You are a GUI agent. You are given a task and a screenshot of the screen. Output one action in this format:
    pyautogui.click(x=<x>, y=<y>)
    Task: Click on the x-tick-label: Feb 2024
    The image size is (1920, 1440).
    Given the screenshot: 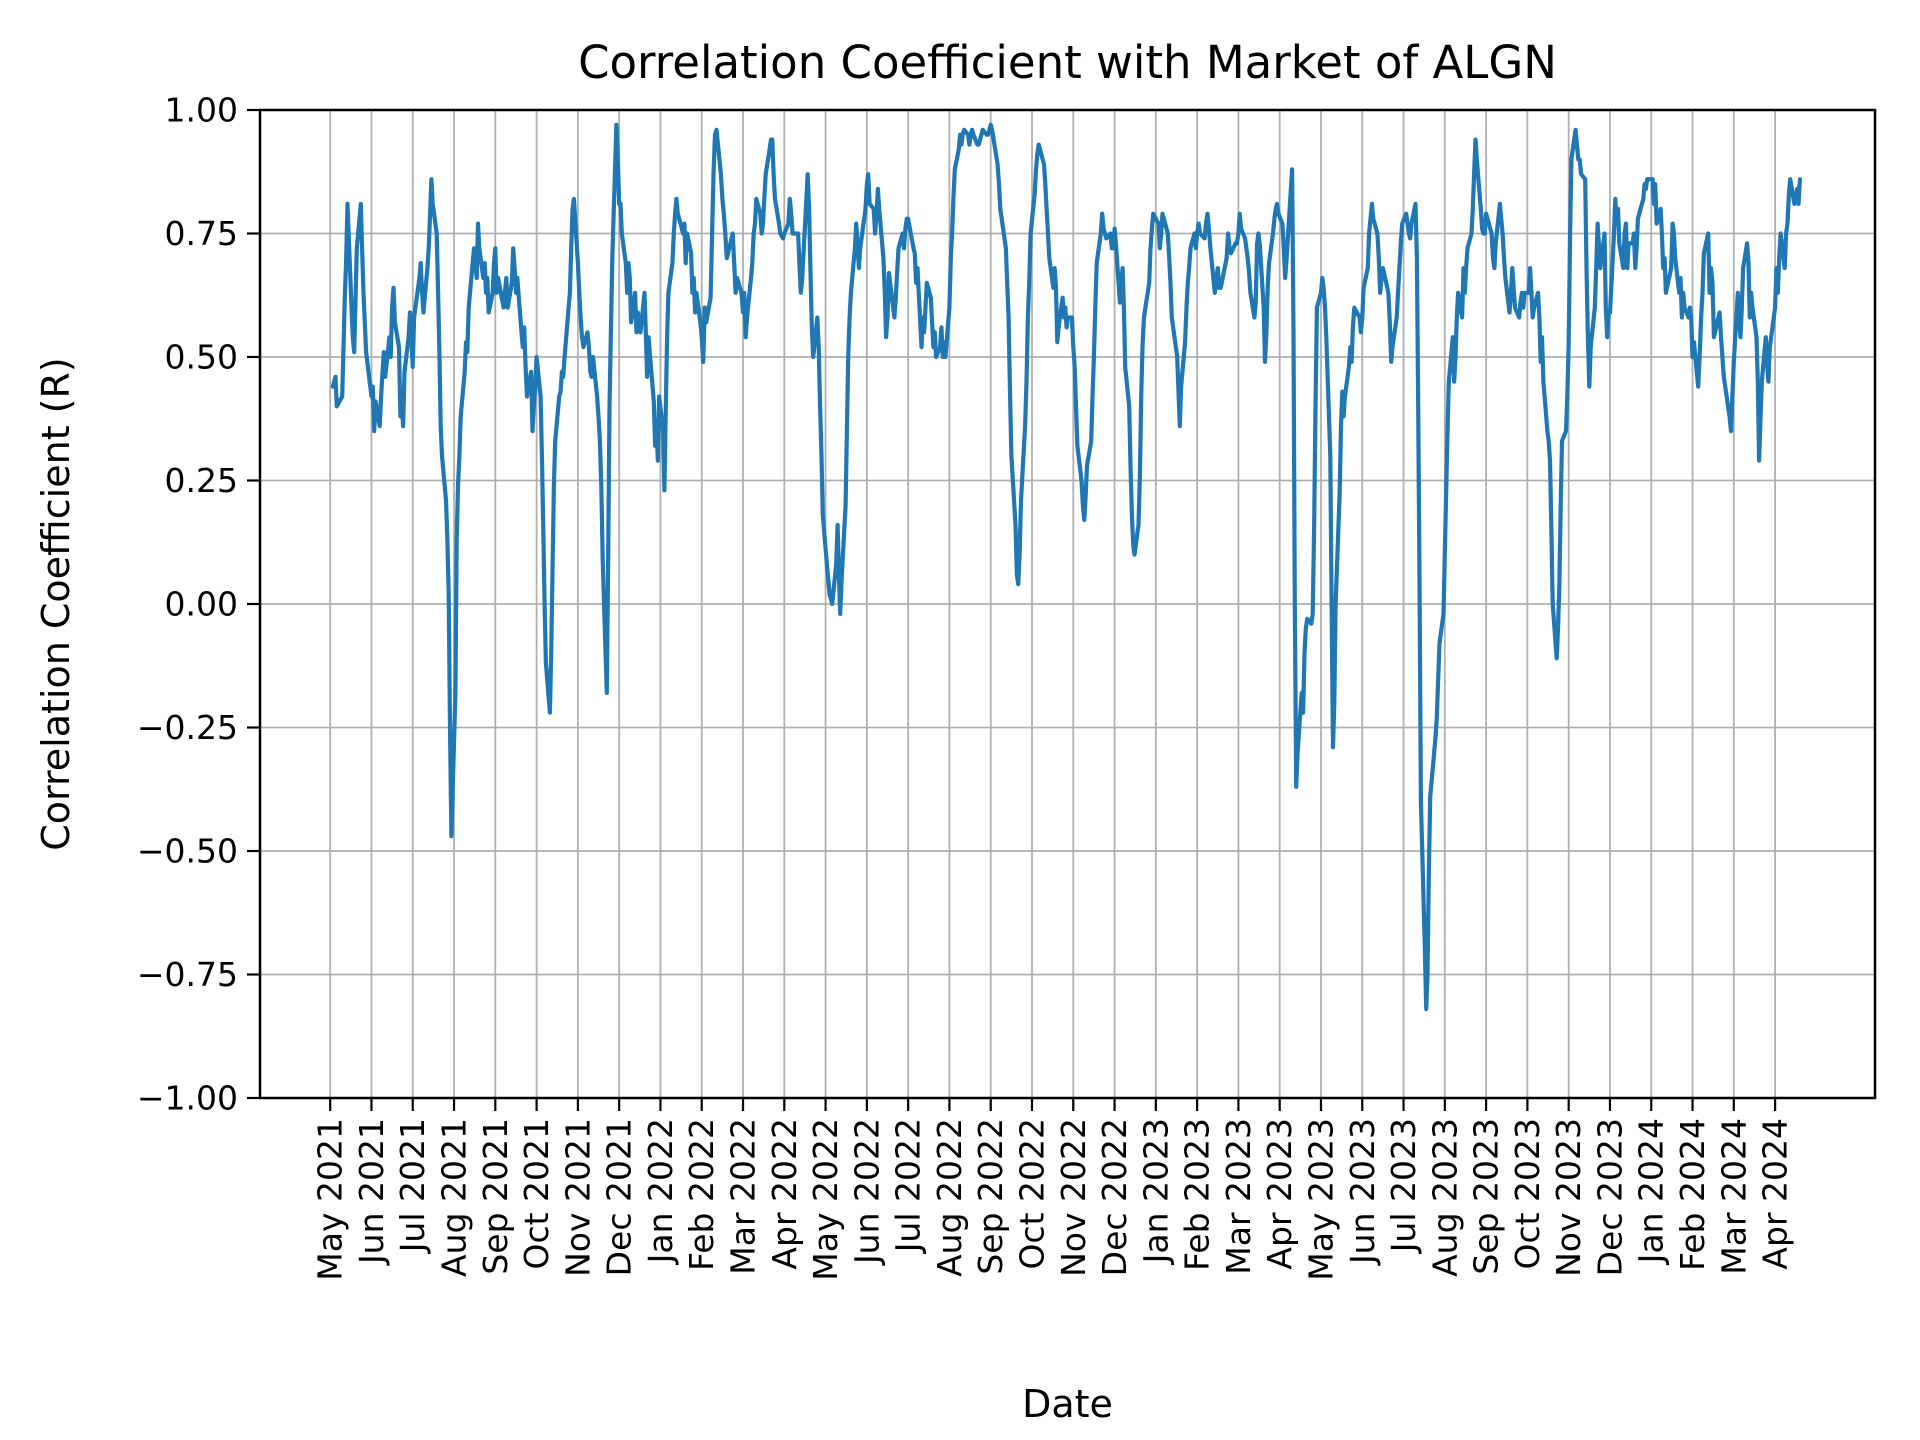 What is the action you would take?
    pyautogui.click(x=1692, y=1194)
    